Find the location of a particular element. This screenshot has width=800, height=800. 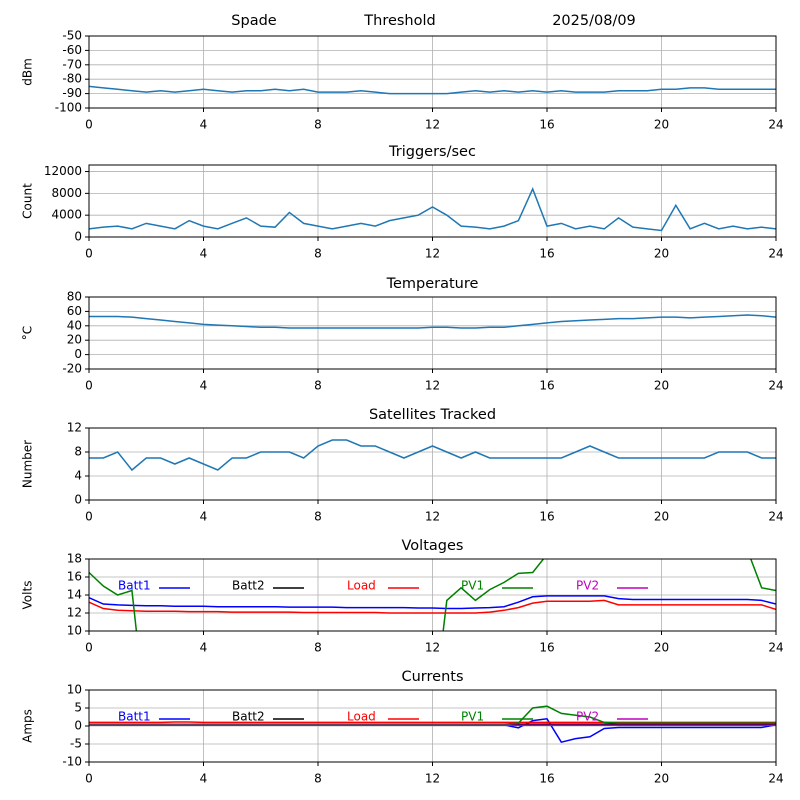

y-tick-label: 60 is located at coordinates (74, 311).